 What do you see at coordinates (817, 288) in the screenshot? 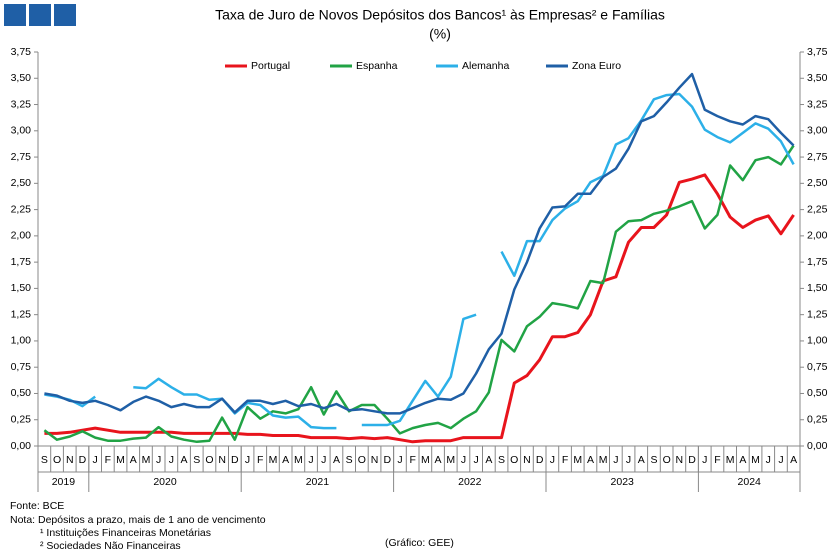
I see `y2-tick-label: 1,50` at bounding box center [817, 288].